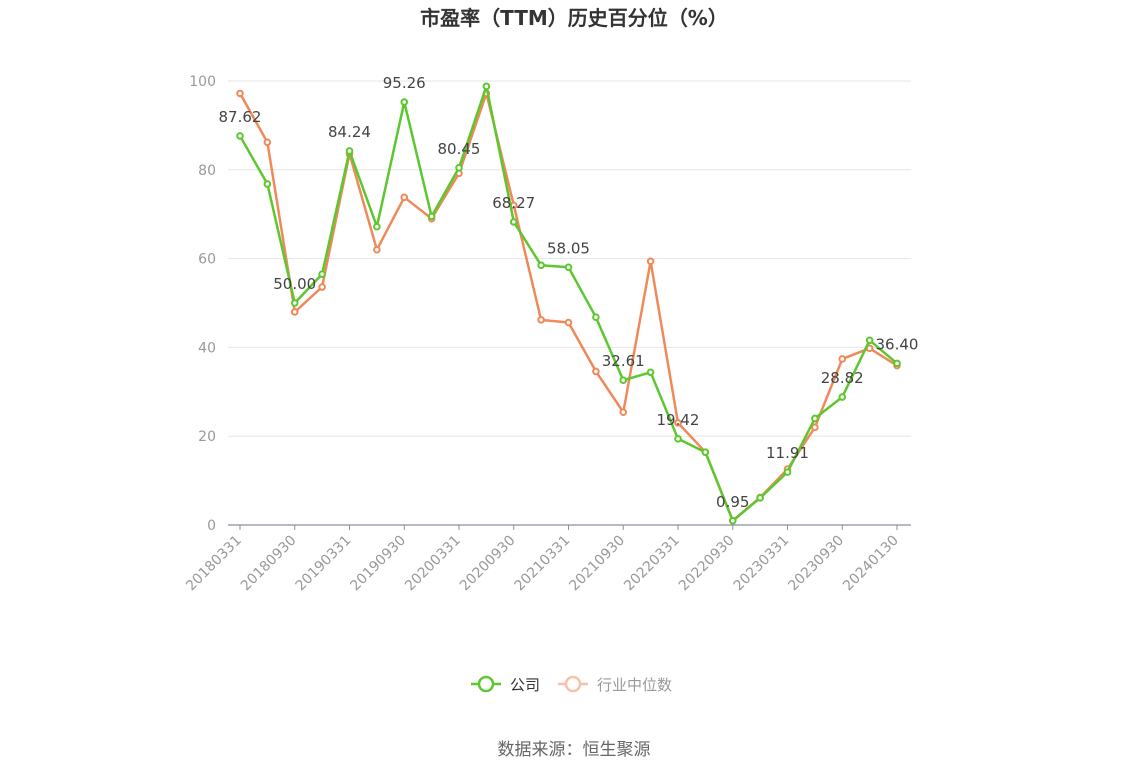  Describe the element at coordinates (433, 564) in the screenshot. I see `x-tick-label: 20200331` at that location.